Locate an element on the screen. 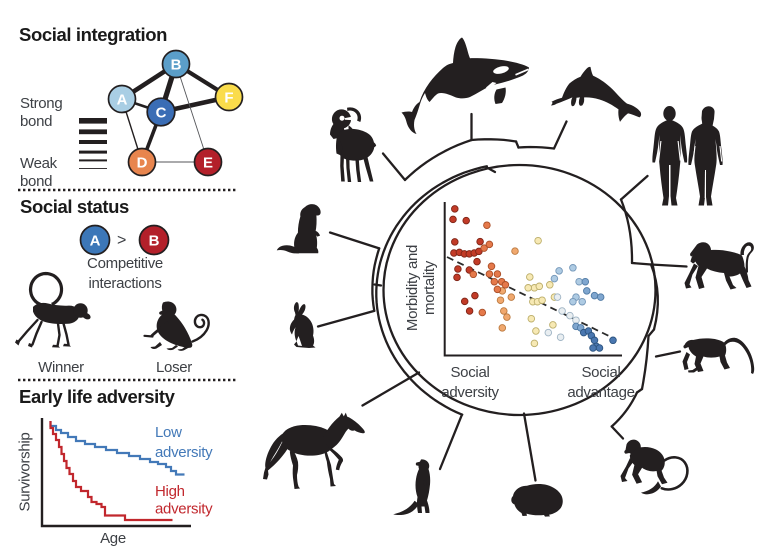  svg-text: C is located at coordinates (161, 113).